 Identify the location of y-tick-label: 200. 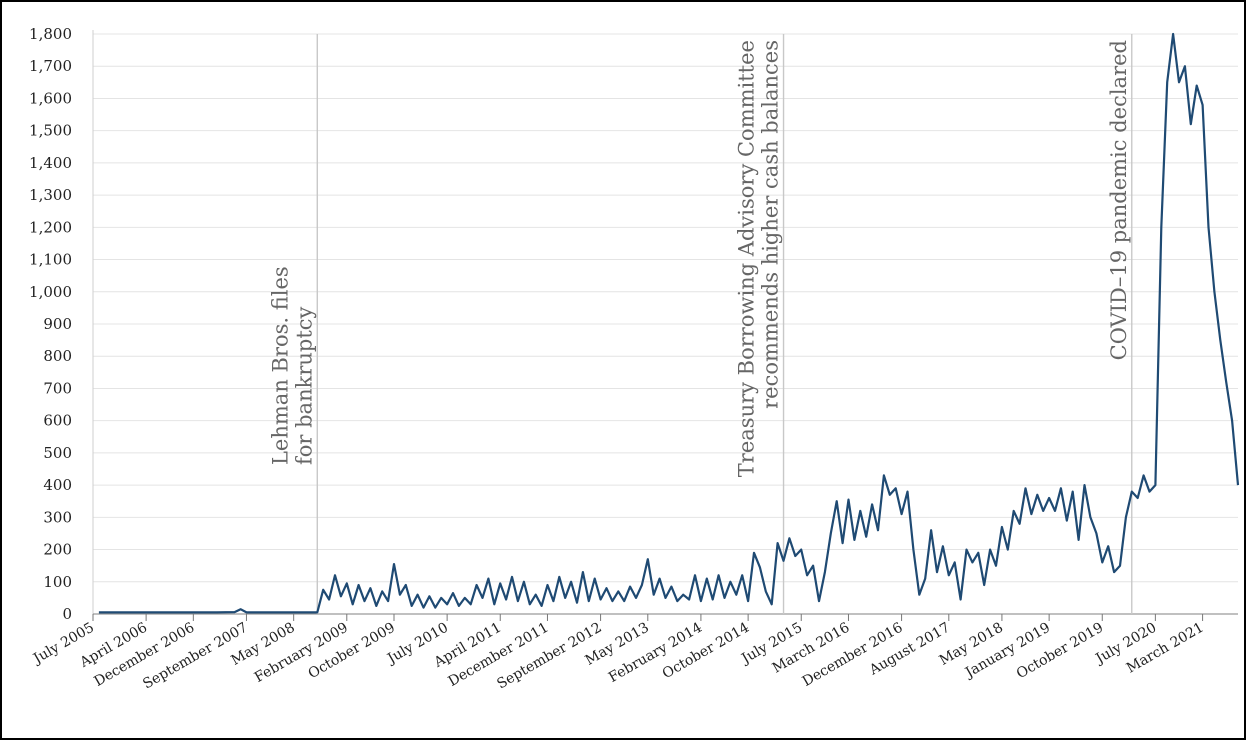
(57, 550).